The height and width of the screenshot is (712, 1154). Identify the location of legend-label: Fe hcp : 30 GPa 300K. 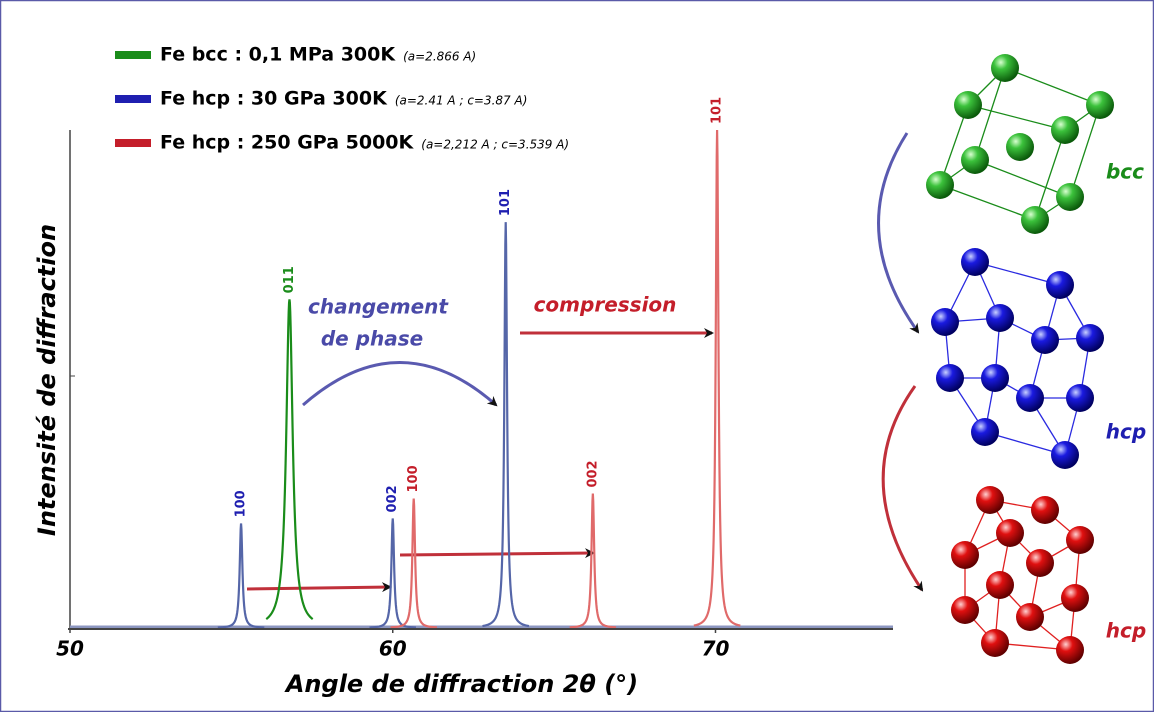
(274, 99).